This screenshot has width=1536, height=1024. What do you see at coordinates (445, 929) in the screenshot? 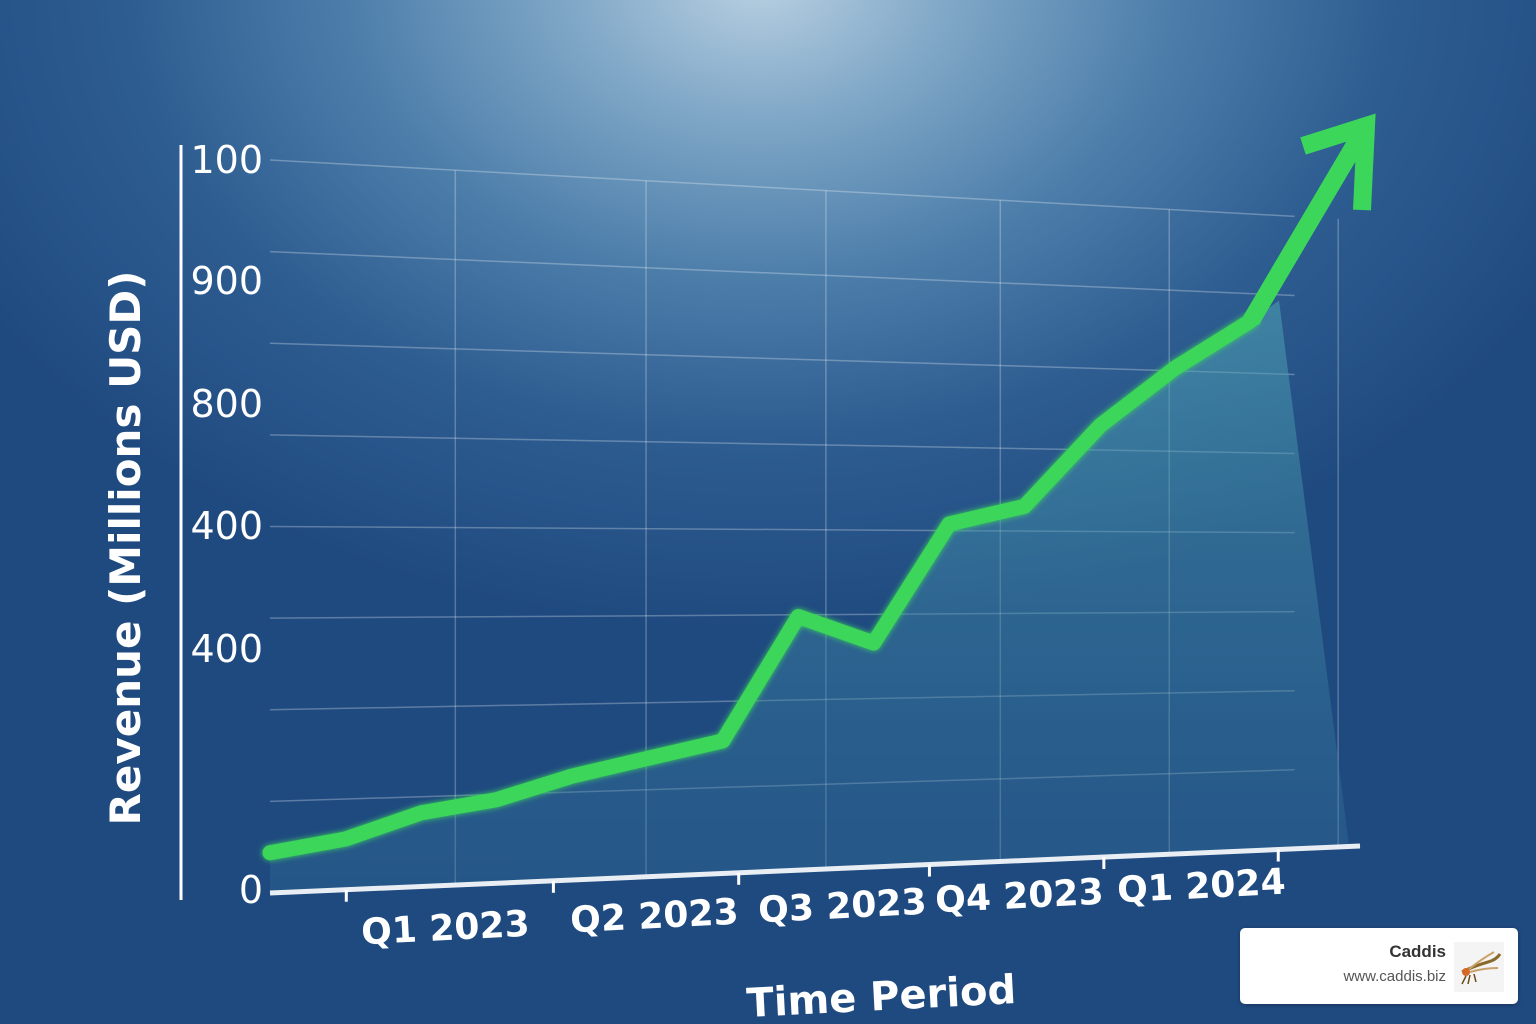
I see `x-tick-label: Q1 2023` at bounding box center [445, 929].